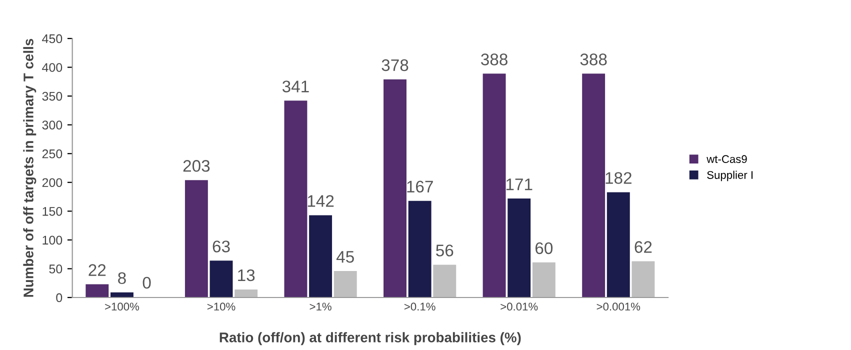 The image size is (851, 350). Describe the element at coordinates (52, 67) in the screenshot. I see `y-tick-label: 400` at that location.